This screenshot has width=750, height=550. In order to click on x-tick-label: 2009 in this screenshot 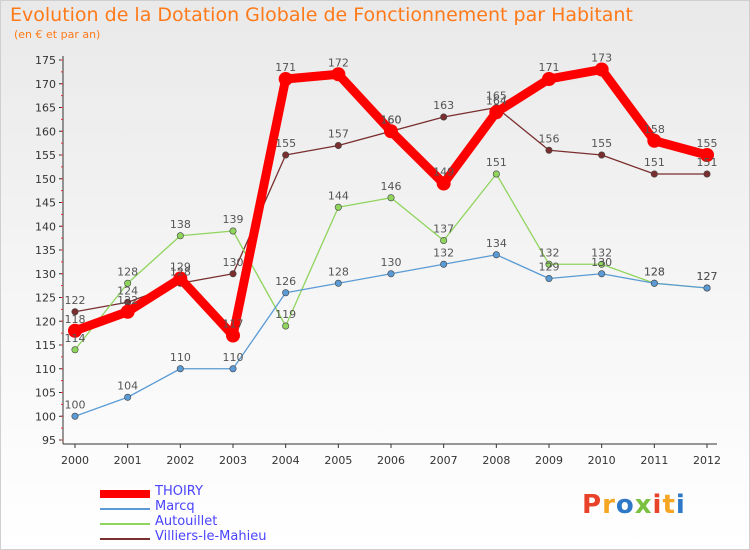, I will do `click(549, 460)`.